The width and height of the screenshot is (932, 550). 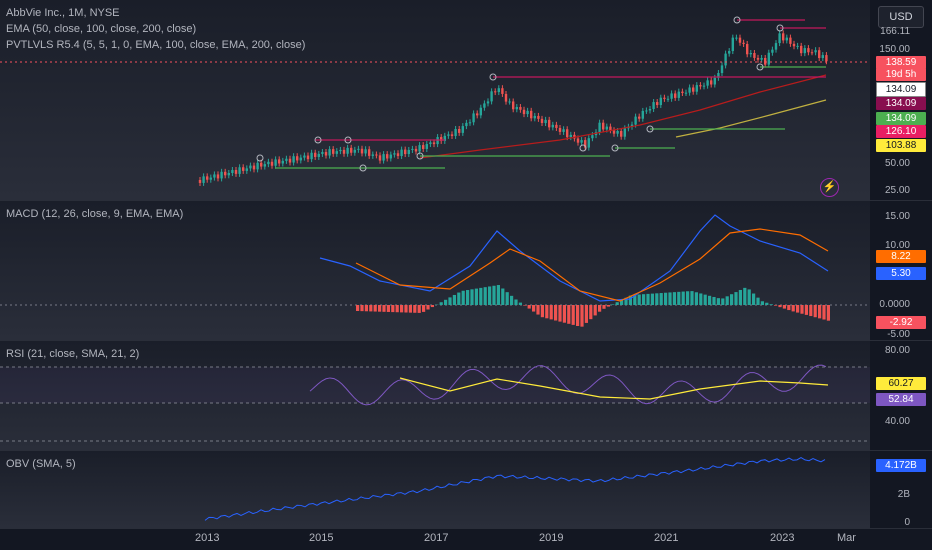 I want to click on time-axis-separator, so click(x=466, y=528).